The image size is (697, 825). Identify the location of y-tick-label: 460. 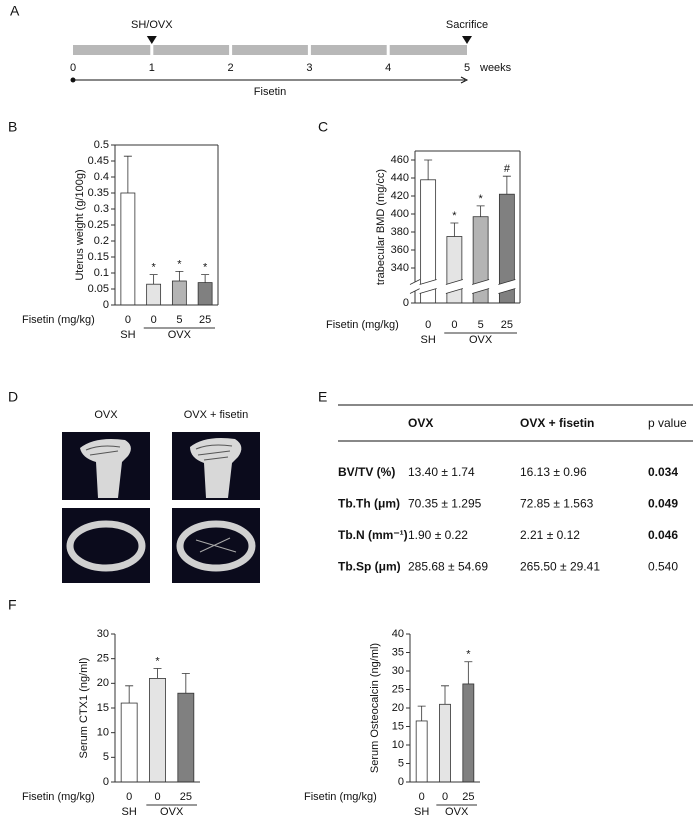
(400, 160).